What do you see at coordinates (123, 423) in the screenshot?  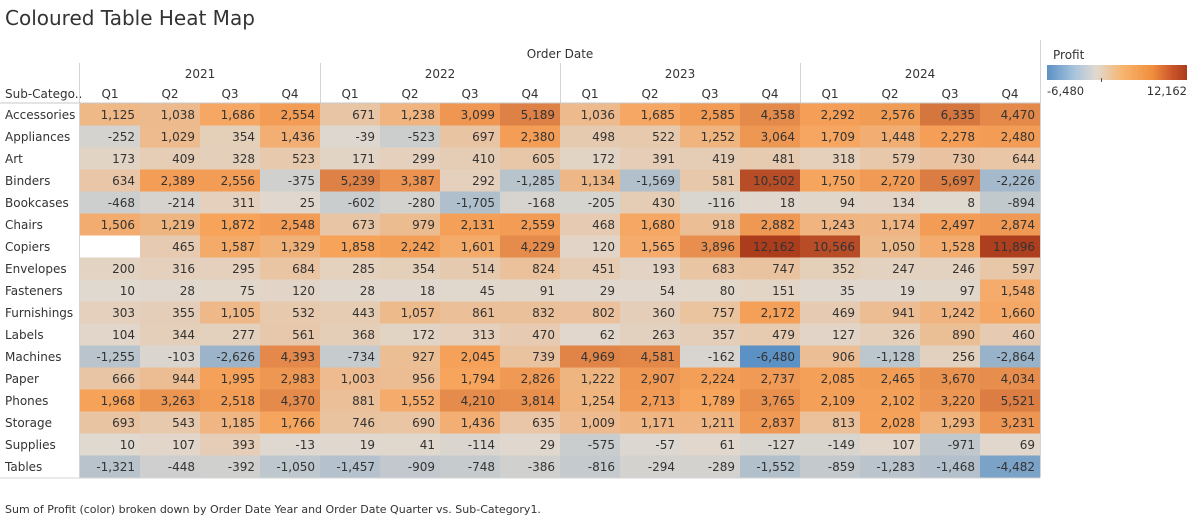 I see `cell-value-label: 693` at bounding box center [123, 423].